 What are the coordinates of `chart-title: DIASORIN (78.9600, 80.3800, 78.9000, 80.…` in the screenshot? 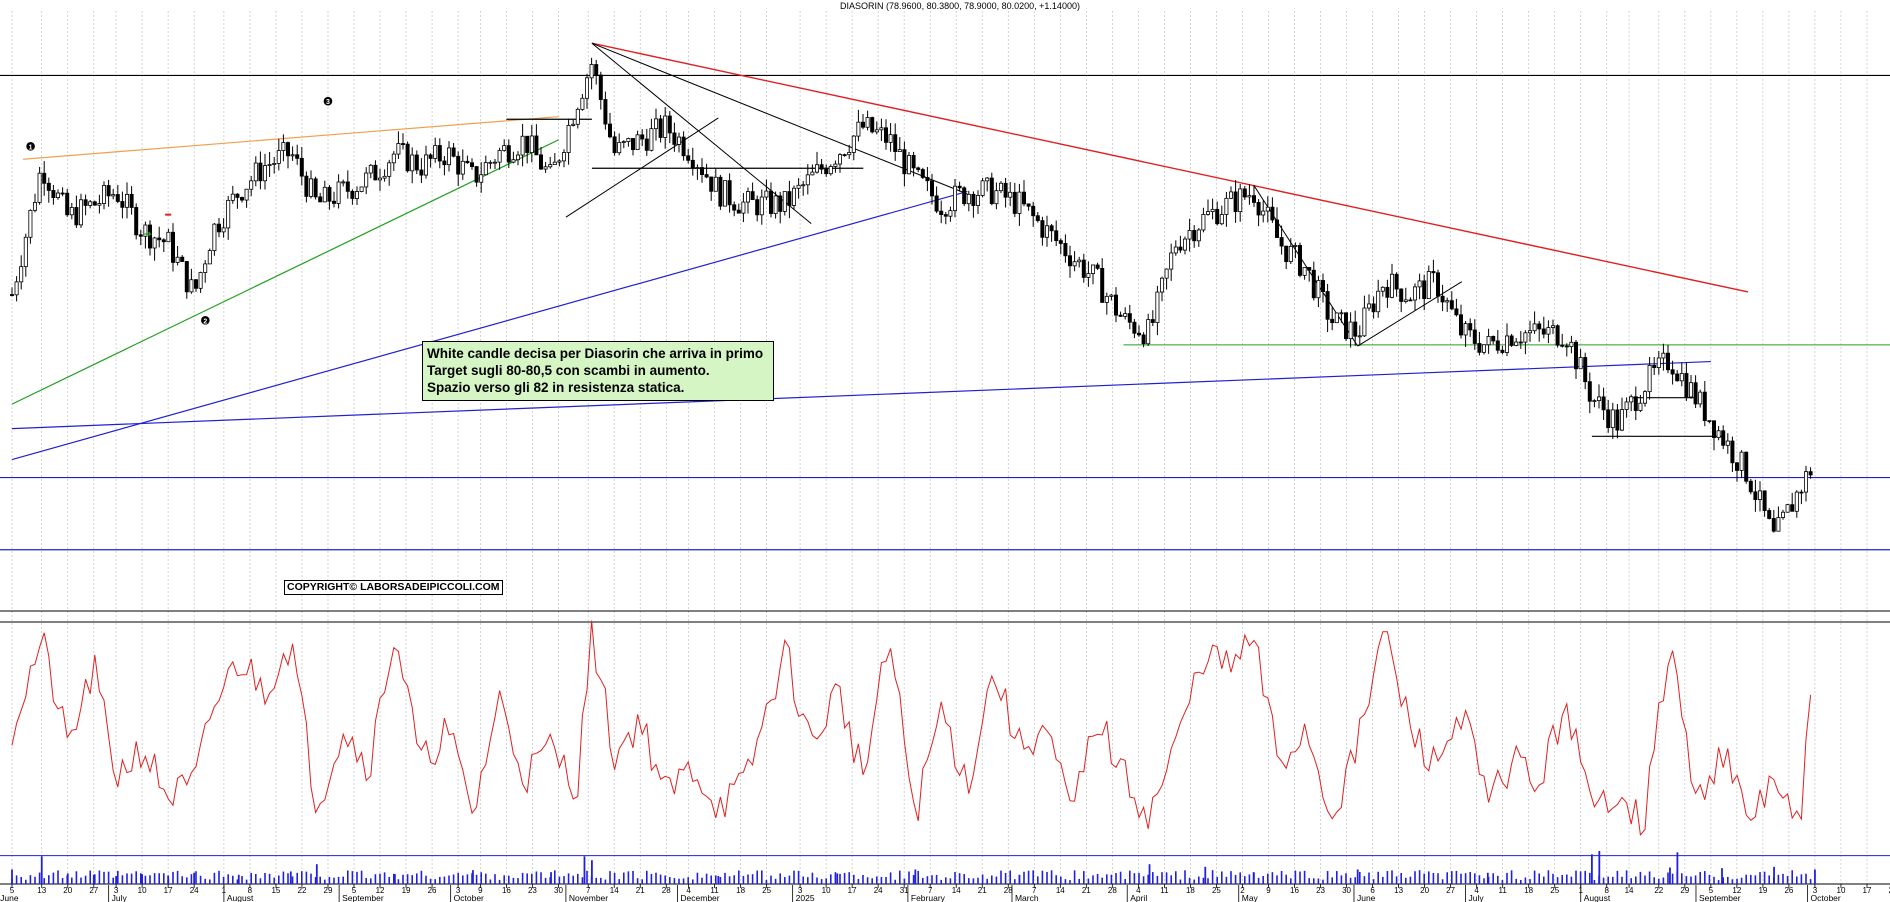 It's located at (960, 6).